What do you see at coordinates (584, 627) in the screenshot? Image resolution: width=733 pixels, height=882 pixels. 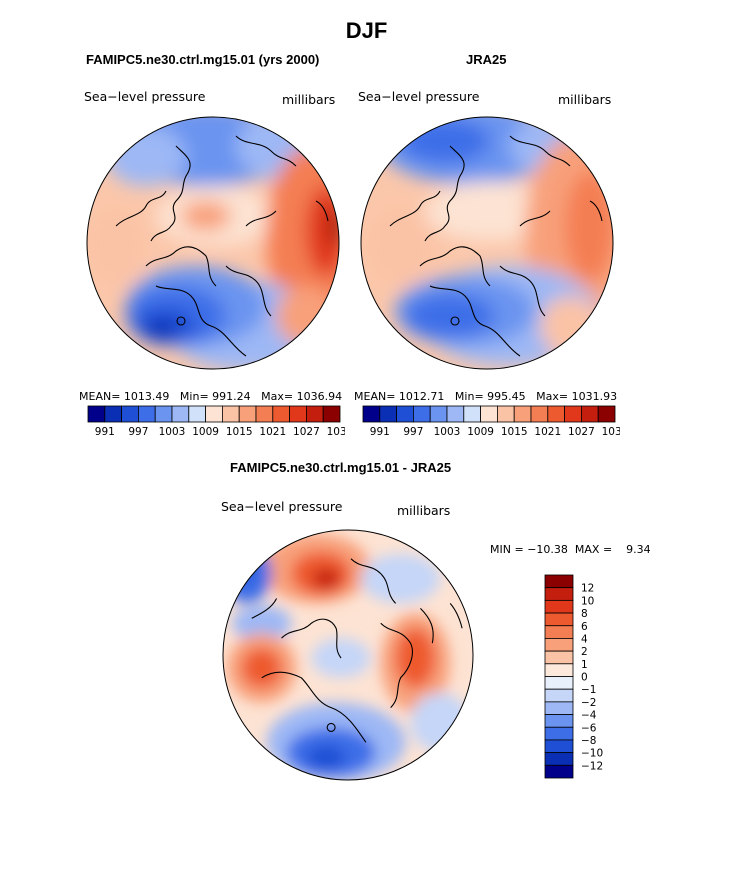 I see `colorbar-tick-label: 6` at bounding box center [584, 627].